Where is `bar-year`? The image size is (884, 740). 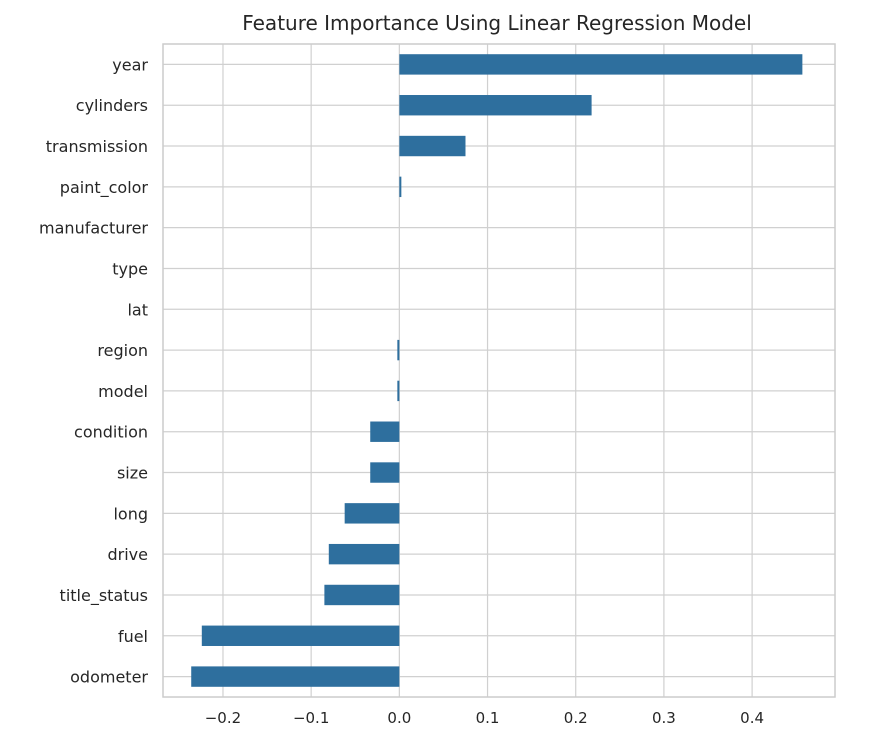
bar-year is located at coordinates (601, 64).